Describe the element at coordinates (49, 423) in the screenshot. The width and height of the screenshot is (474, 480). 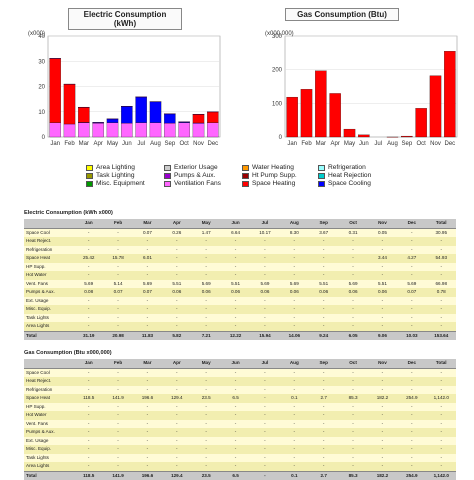
I see `row-label: Vent. Fans` at that location.